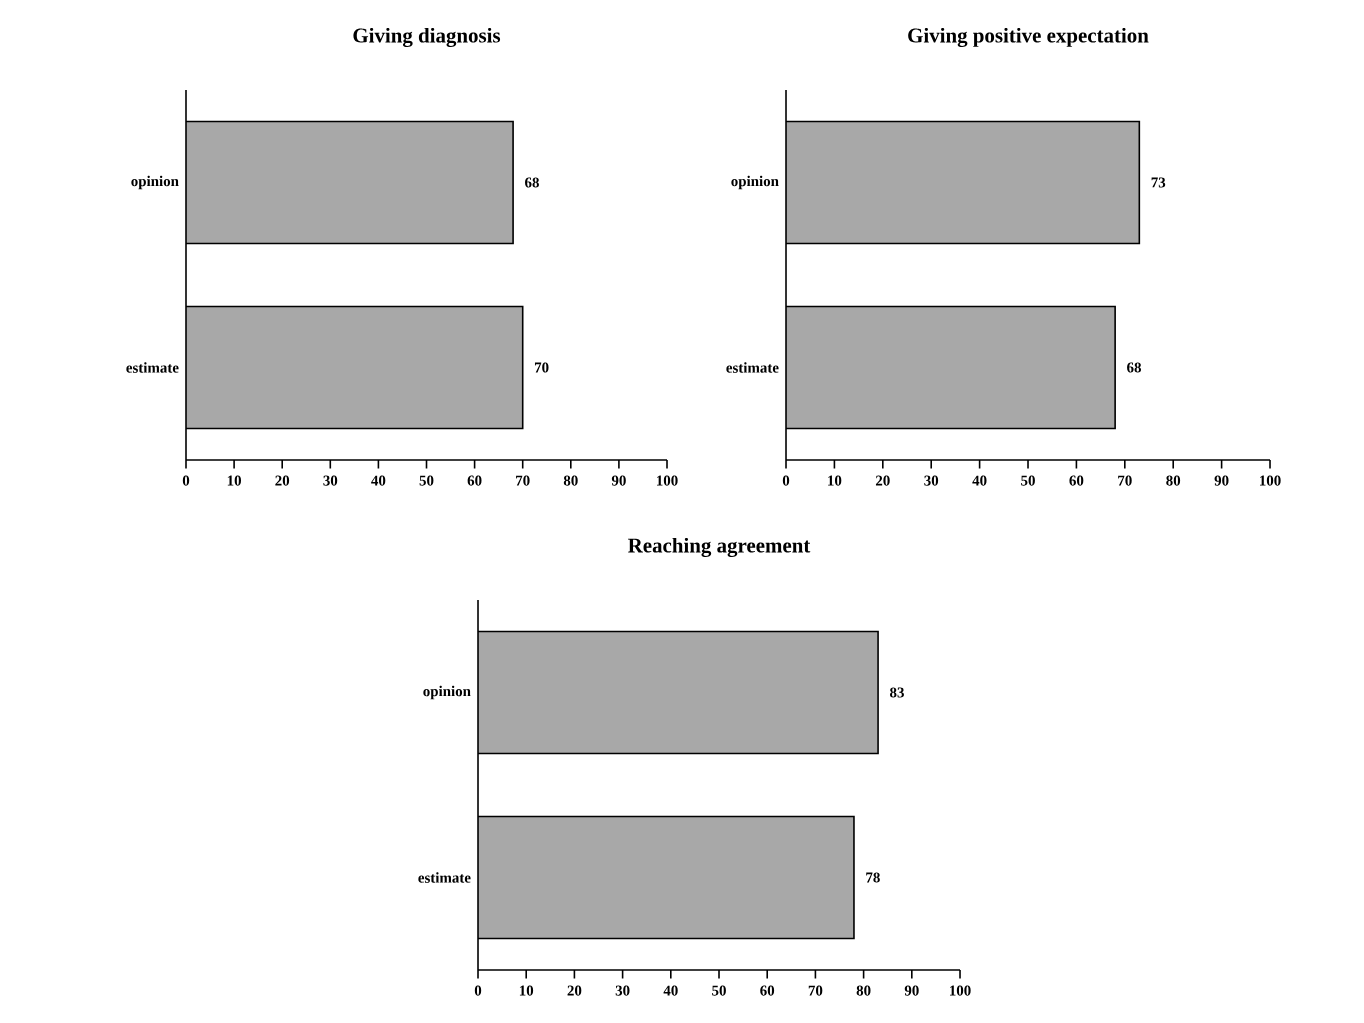 The image size is (1364, 1023). Describe the element at coordinates (897, 692) in the screenshot. I see `data-label: 83` at that location.